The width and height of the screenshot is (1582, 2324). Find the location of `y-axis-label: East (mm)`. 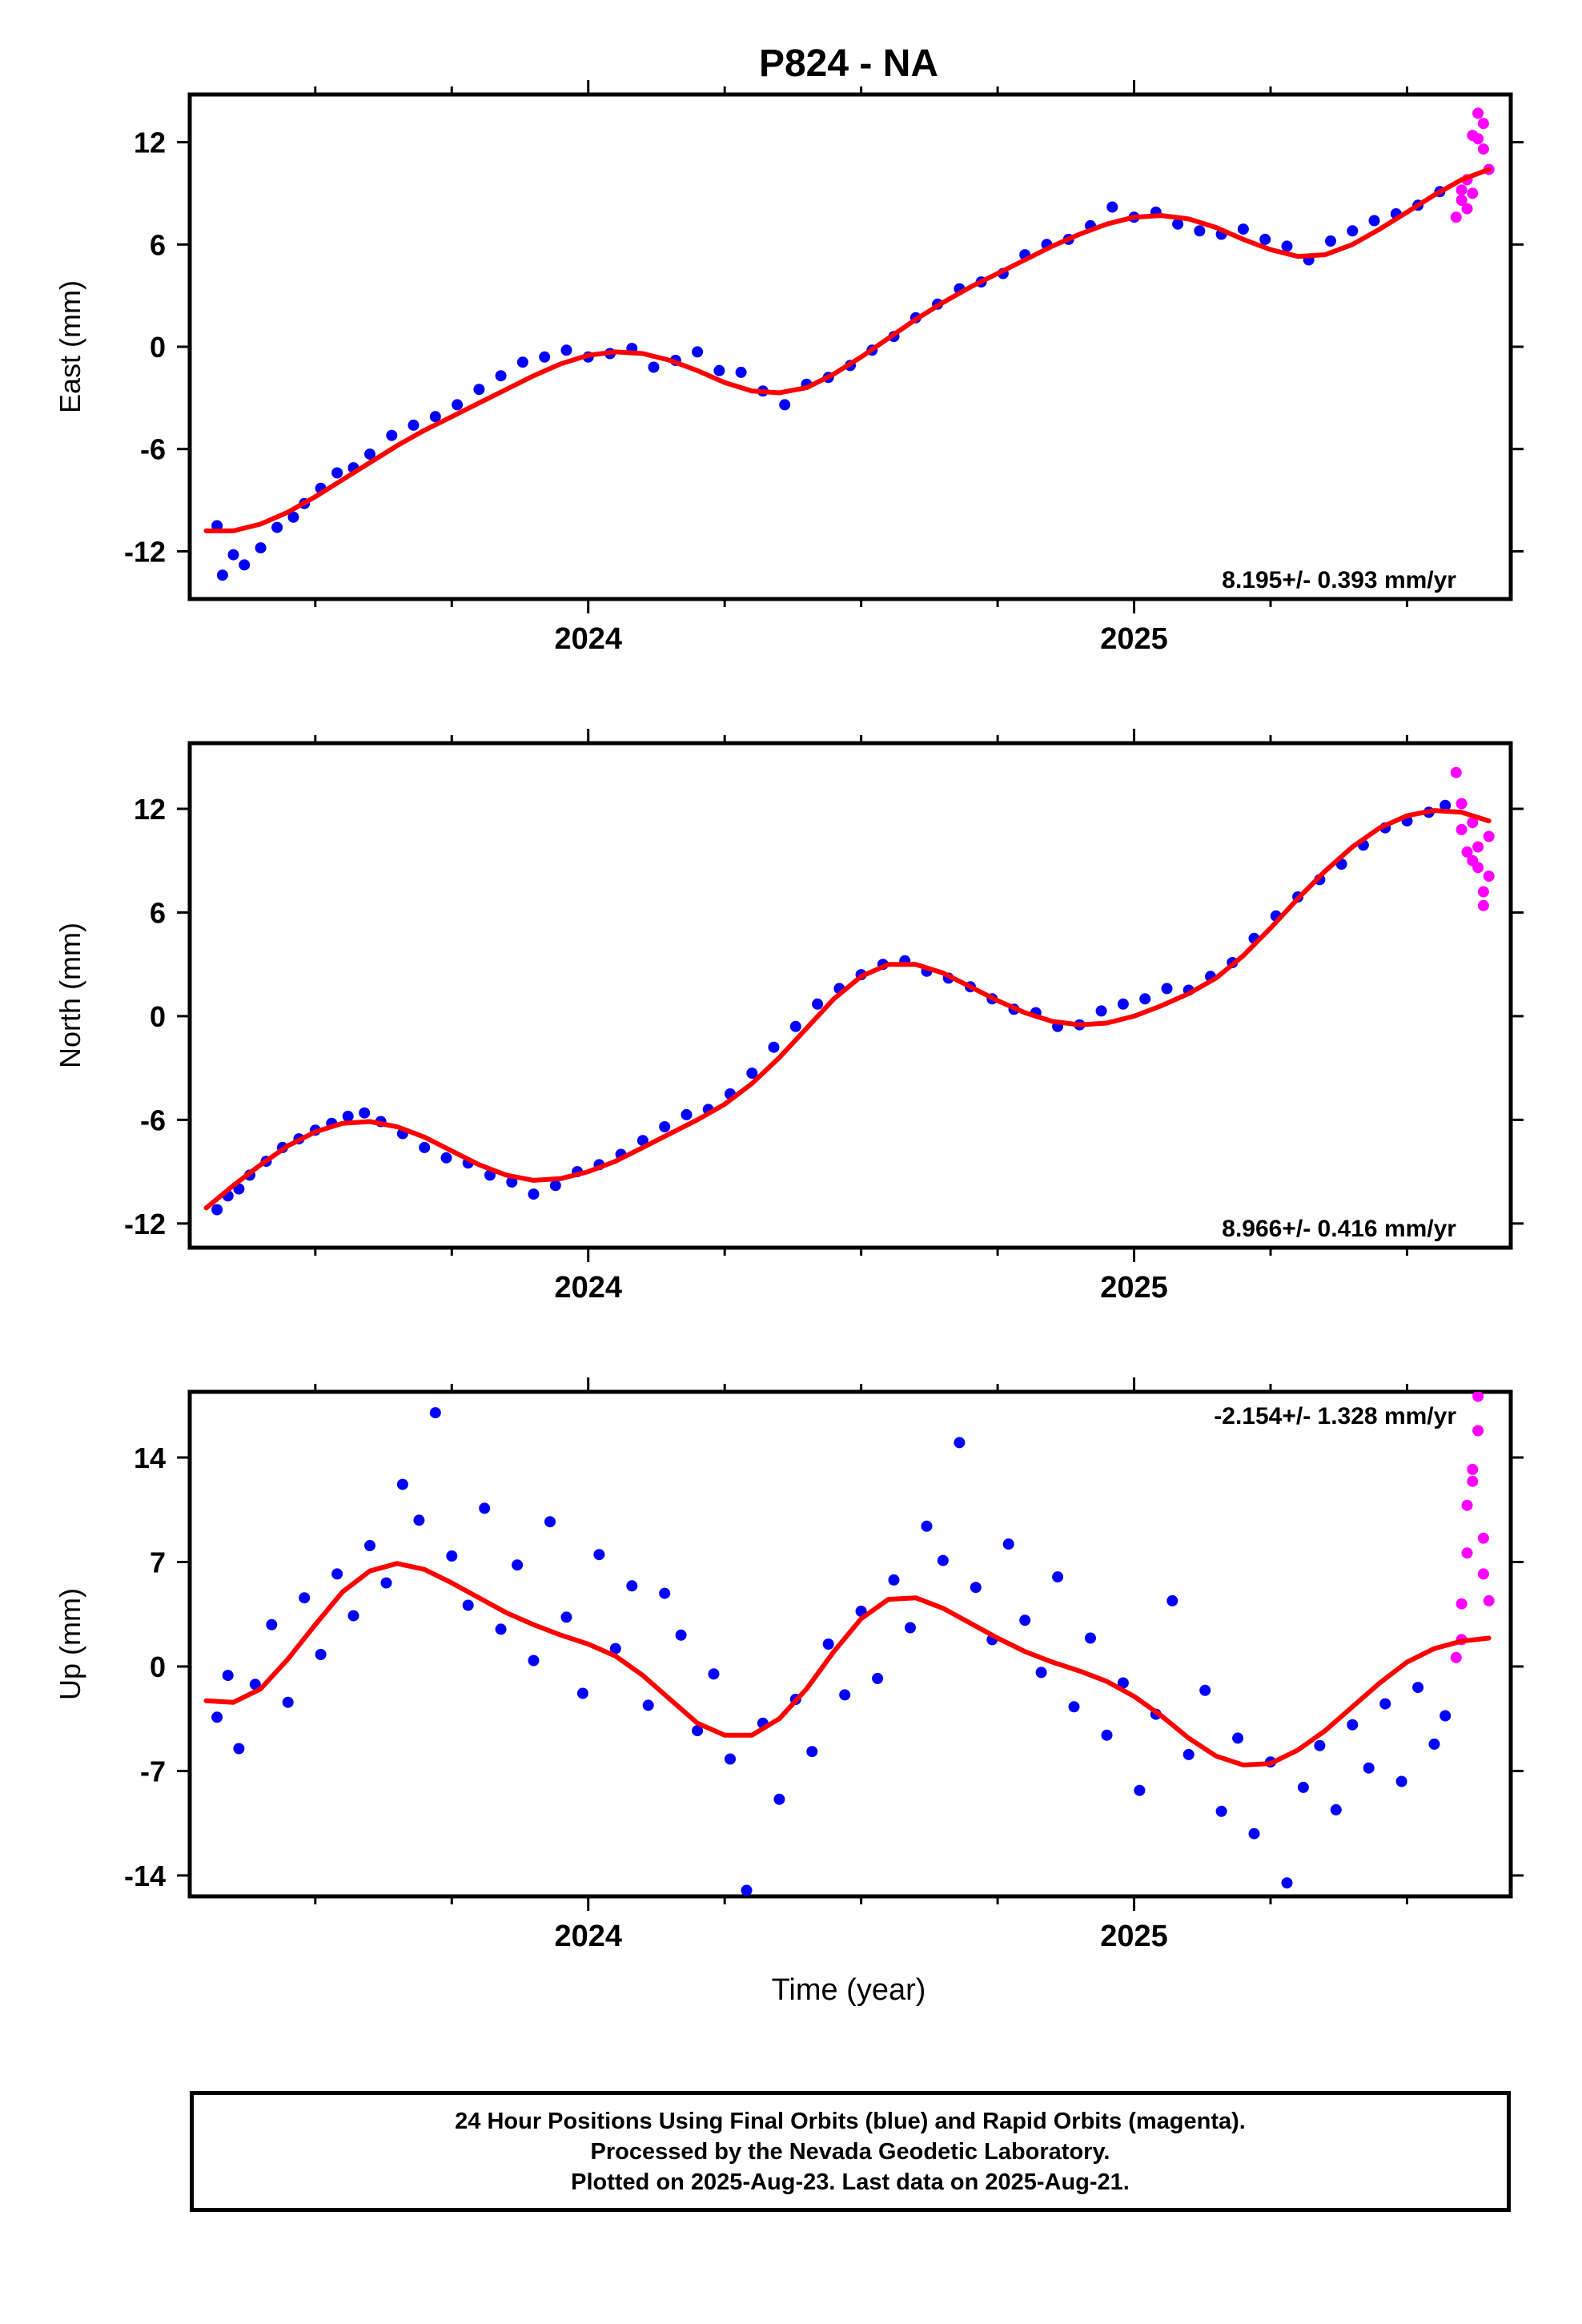

y-axis-label: East (mm) is located at coordinates (70, 346).